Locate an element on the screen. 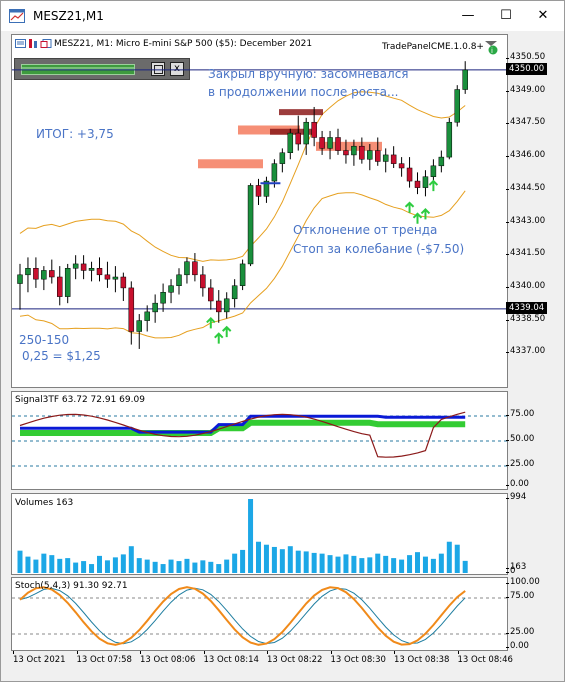 Image resolution: width=565 pixels, height=682 pixels. panel-close-button: x is located at coordinates (177, 69).